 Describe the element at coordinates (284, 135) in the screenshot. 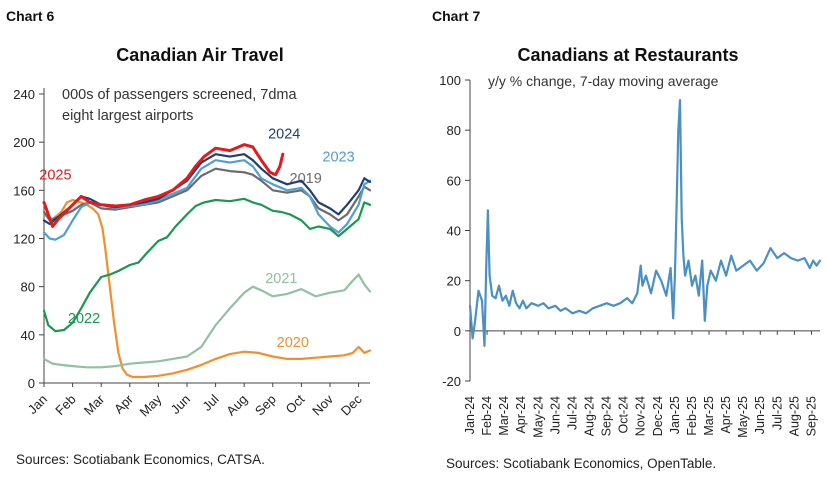

I see `series-label-2024: 2024` at that location.